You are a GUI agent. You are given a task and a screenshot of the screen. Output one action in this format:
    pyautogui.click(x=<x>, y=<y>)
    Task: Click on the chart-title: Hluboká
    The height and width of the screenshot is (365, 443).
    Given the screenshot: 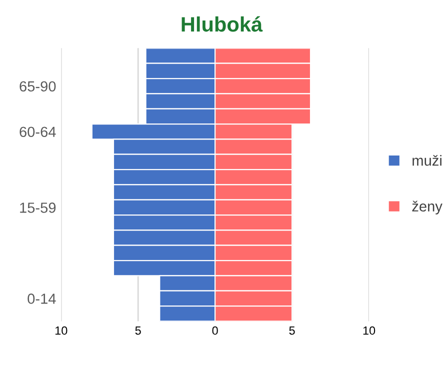 What is the action you would take?
    pyautogui.click(x=222, y=24)
    